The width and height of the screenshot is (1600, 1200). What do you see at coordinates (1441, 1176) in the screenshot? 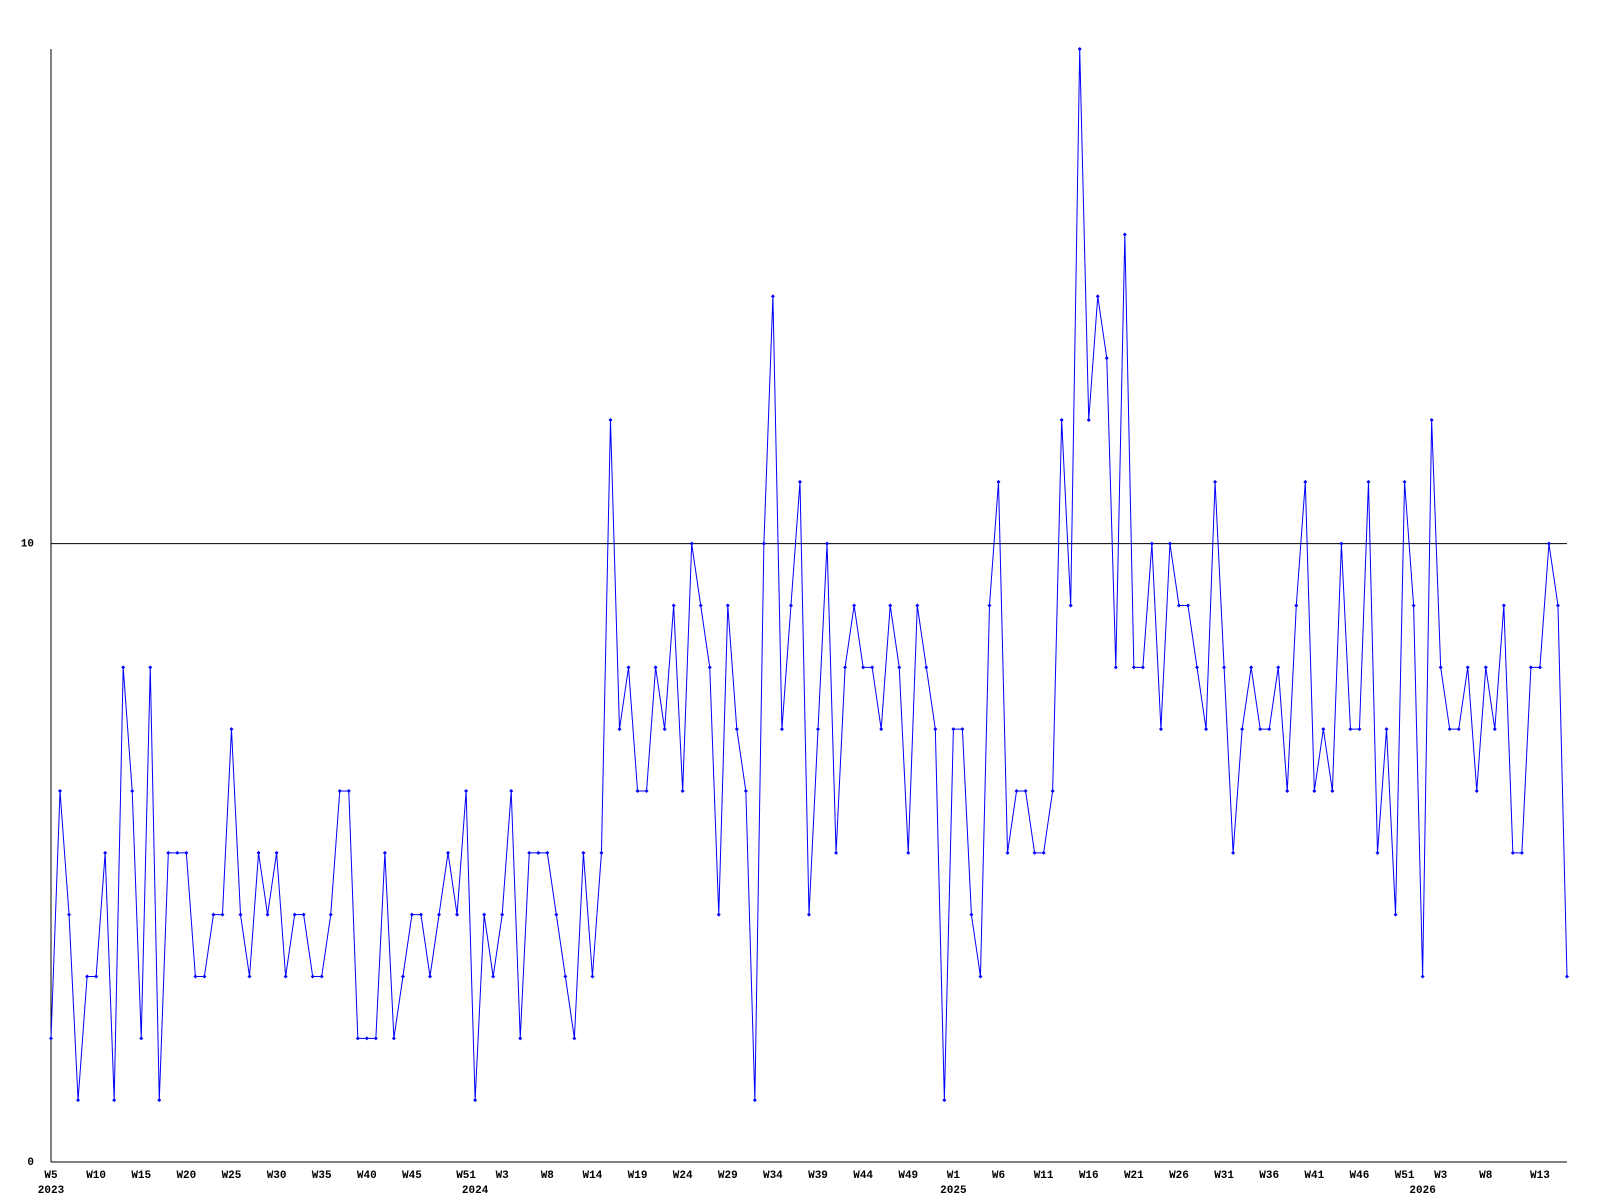
I see `x-tick-label: W3` at bounding box center [1441, 1176].